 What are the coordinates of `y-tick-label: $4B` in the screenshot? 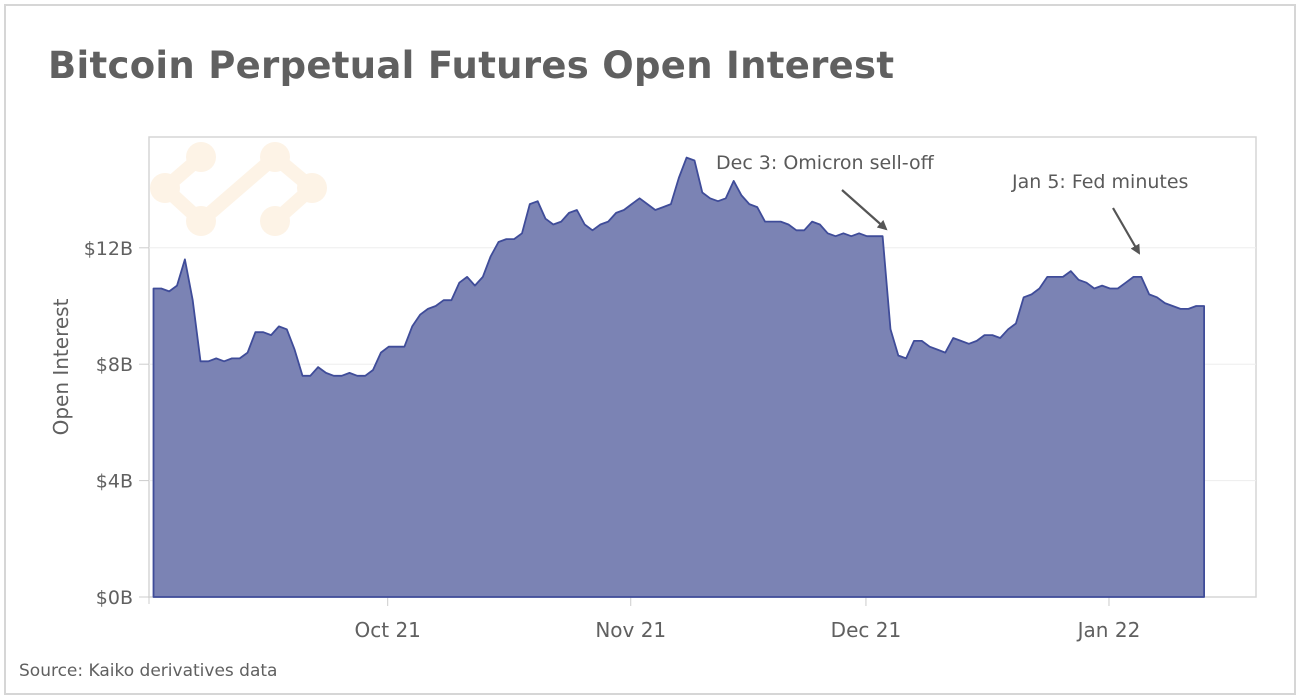 It's located at (114, 482).